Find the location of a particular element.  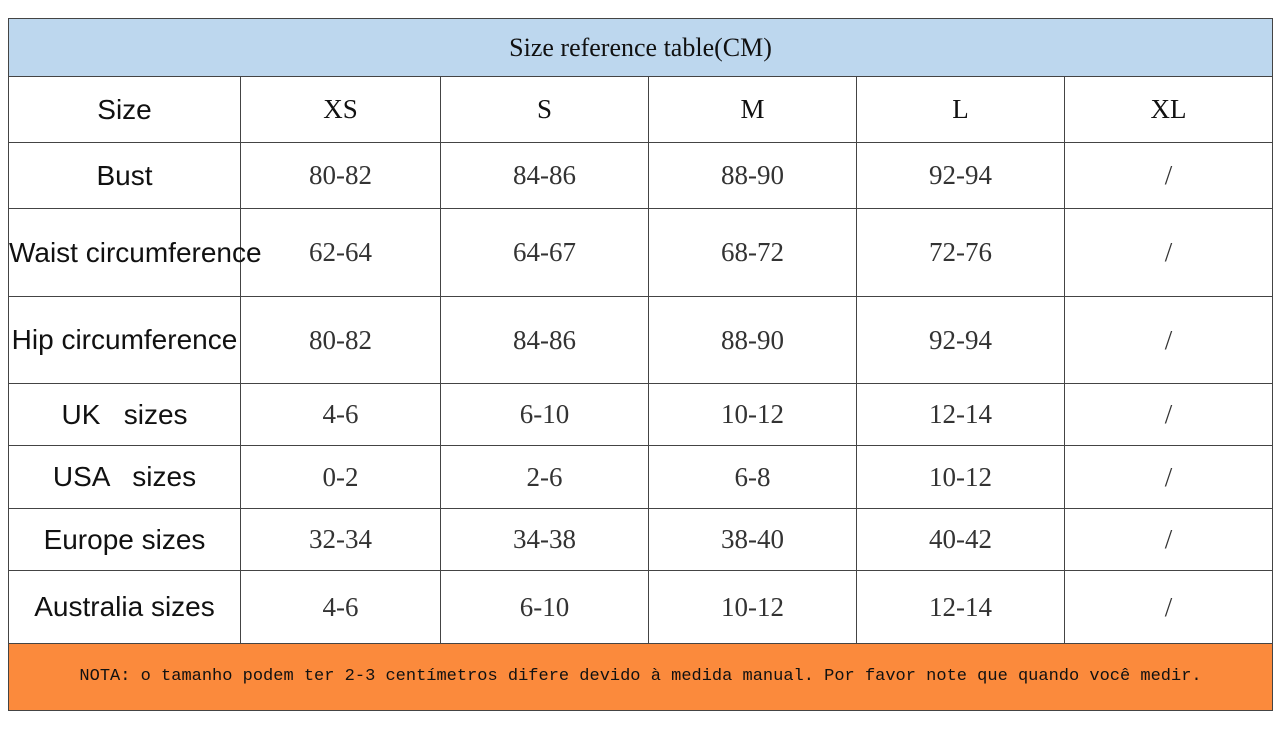

cell: 68-72 is located at coordinates (752, 252).